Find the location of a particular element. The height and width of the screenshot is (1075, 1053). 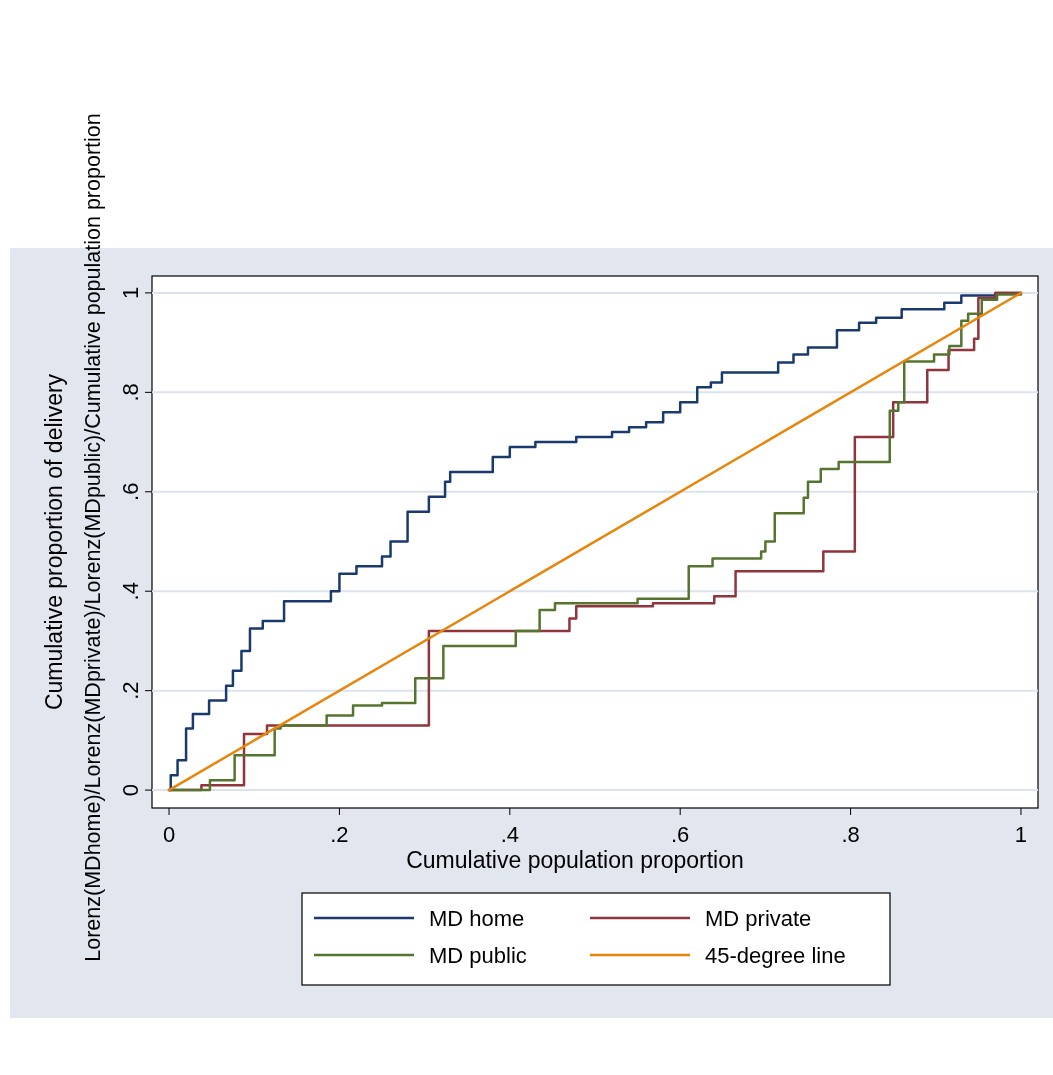

x-tick-label: .8 is located at coordinates (850, 834).